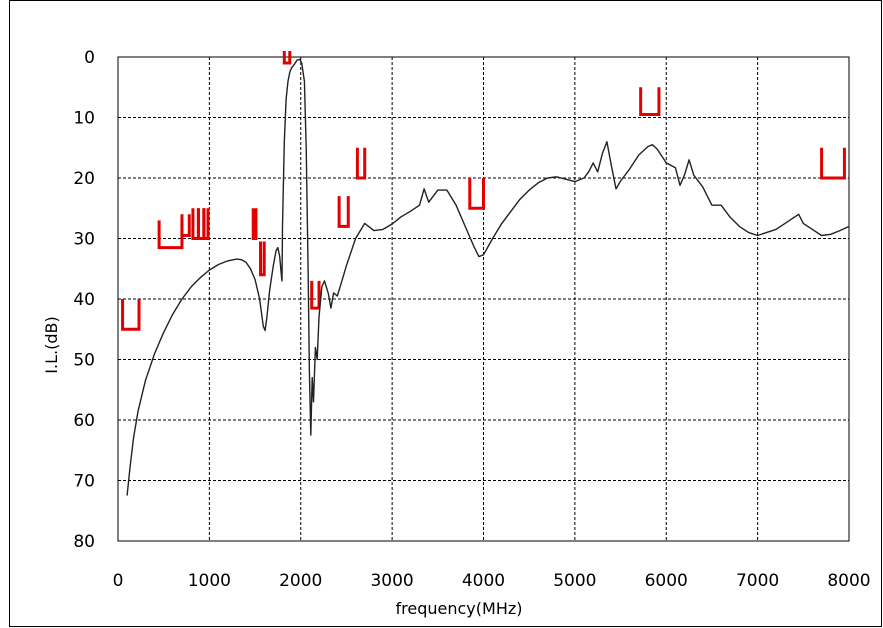  I want to click on x-tick-label: 7000, so click(757, 581).